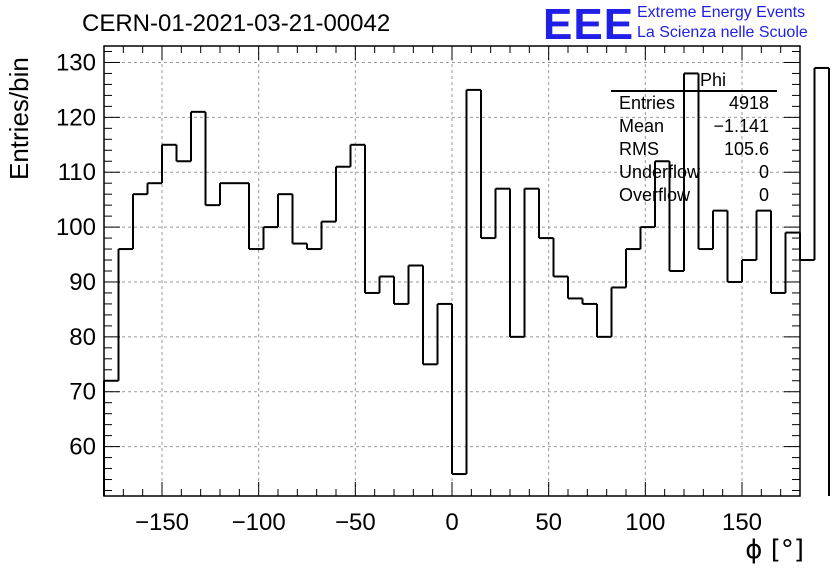  I want to click on y-tick-label: 130, so click(76, 62).